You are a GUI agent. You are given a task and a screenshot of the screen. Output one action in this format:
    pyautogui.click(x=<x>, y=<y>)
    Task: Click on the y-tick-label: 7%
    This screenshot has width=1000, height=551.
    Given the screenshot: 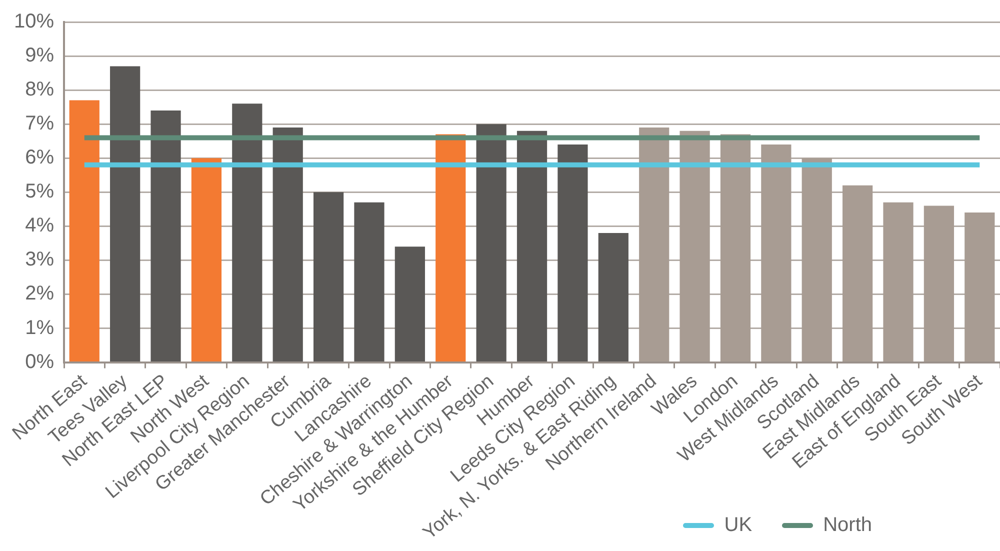 What is the action you would take?
    pyautogui.click(x=39, y=123)
    